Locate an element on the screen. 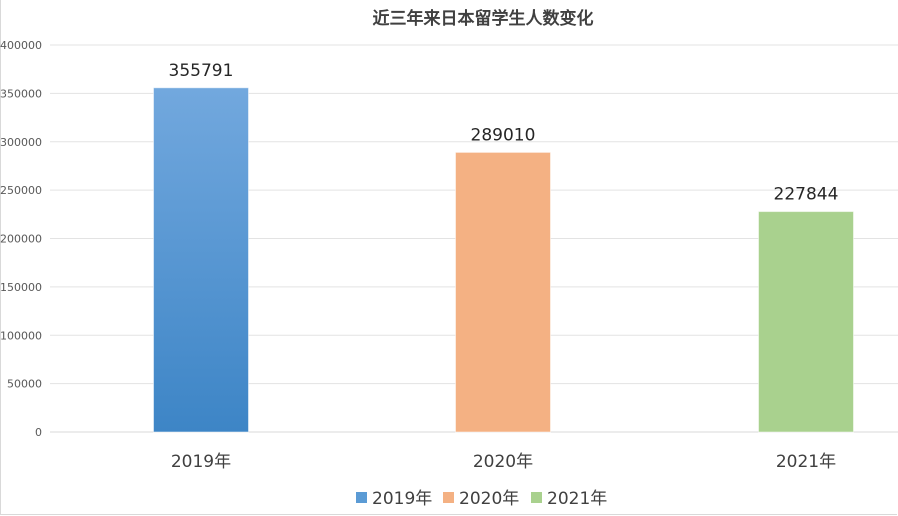 The height and width of the screenshot is (516, 898). bar-2020年 is located at coordinates (503, 292).